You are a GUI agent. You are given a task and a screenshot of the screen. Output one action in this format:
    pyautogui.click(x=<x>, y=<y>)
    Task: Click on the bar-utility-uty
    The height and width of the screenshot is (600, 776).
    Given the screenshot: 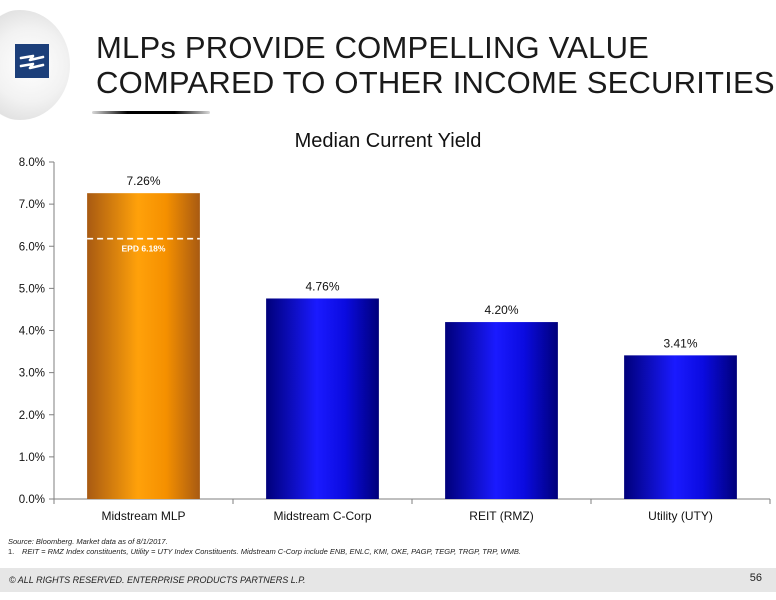 What is the action you would take?
    pyautogui.click(x=680, y=427)
    